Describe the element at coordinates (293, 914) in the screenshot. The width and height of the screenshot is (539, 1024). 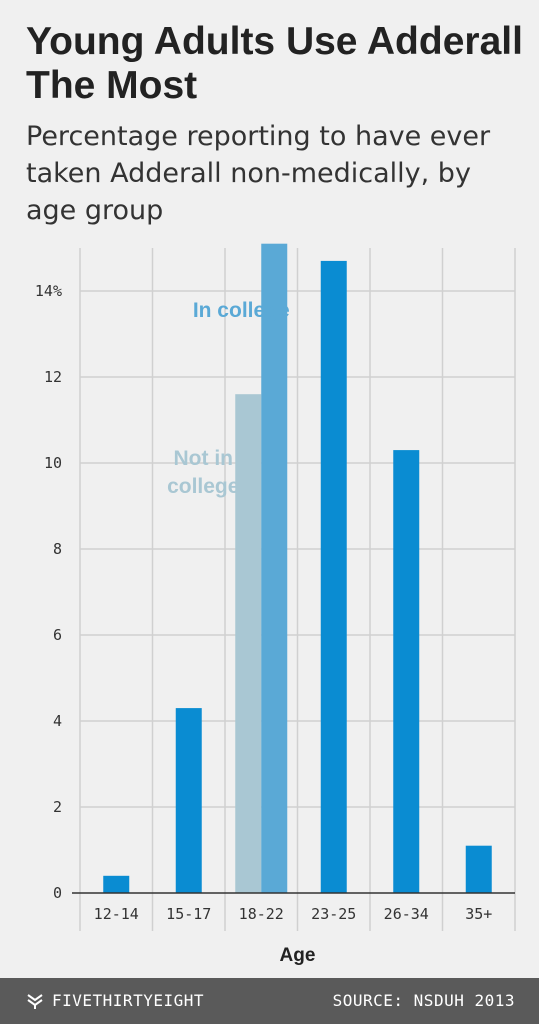
I see `x-axis-ticks: 12-14 15-17 18-22 23-25 26-34 35+` at that location.